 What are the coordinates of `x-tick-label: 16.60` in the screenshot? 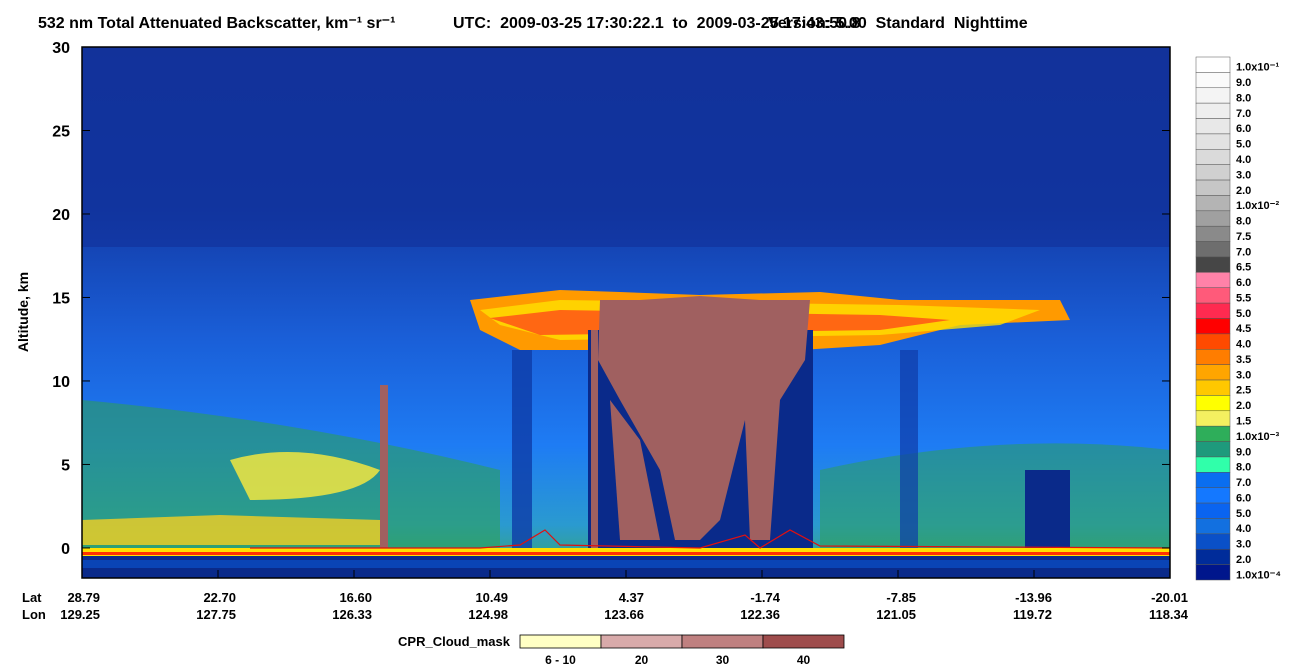 It's located at (355, 597).